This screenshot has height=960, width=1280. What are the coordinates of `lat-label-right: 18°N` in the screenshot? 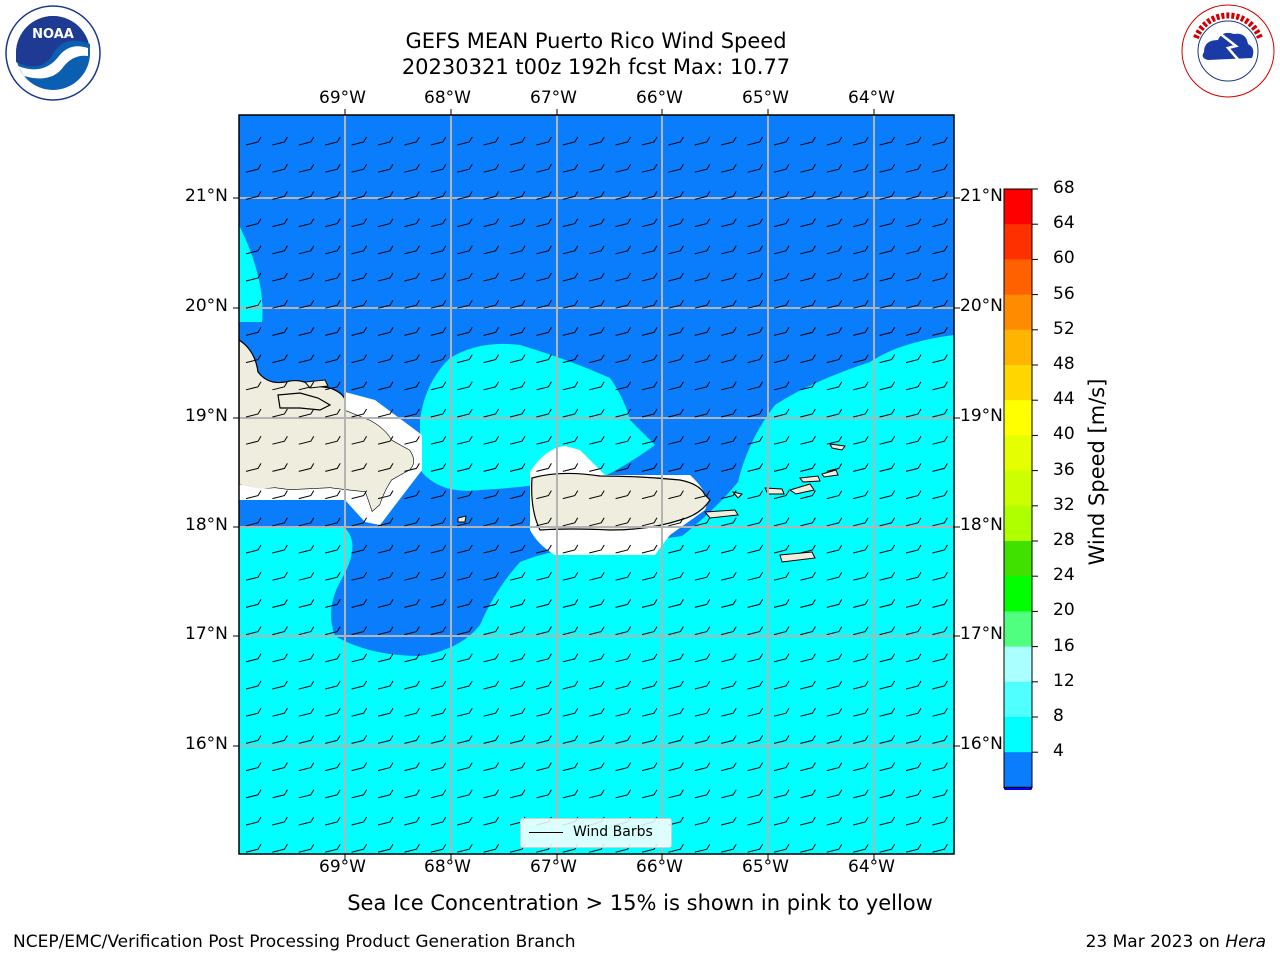 It's located at (981, 525).